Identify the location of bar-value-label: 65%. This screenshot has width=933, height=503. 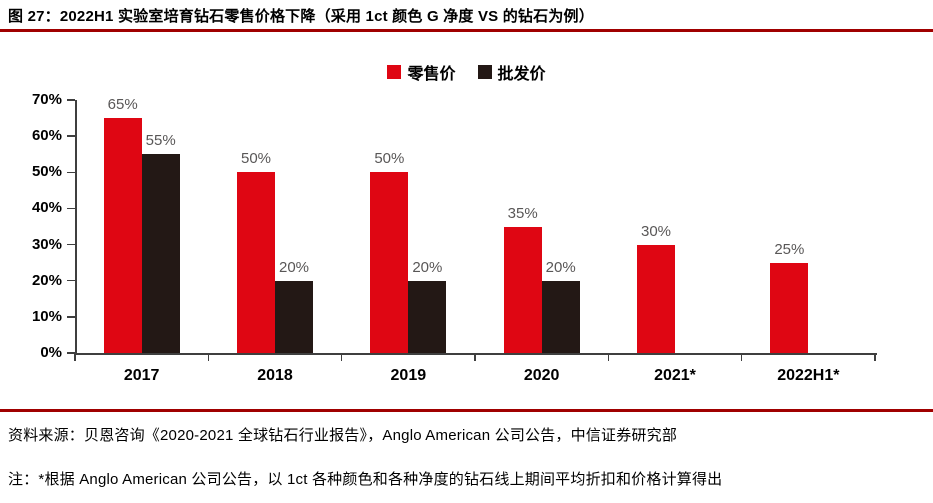
(122, 105).